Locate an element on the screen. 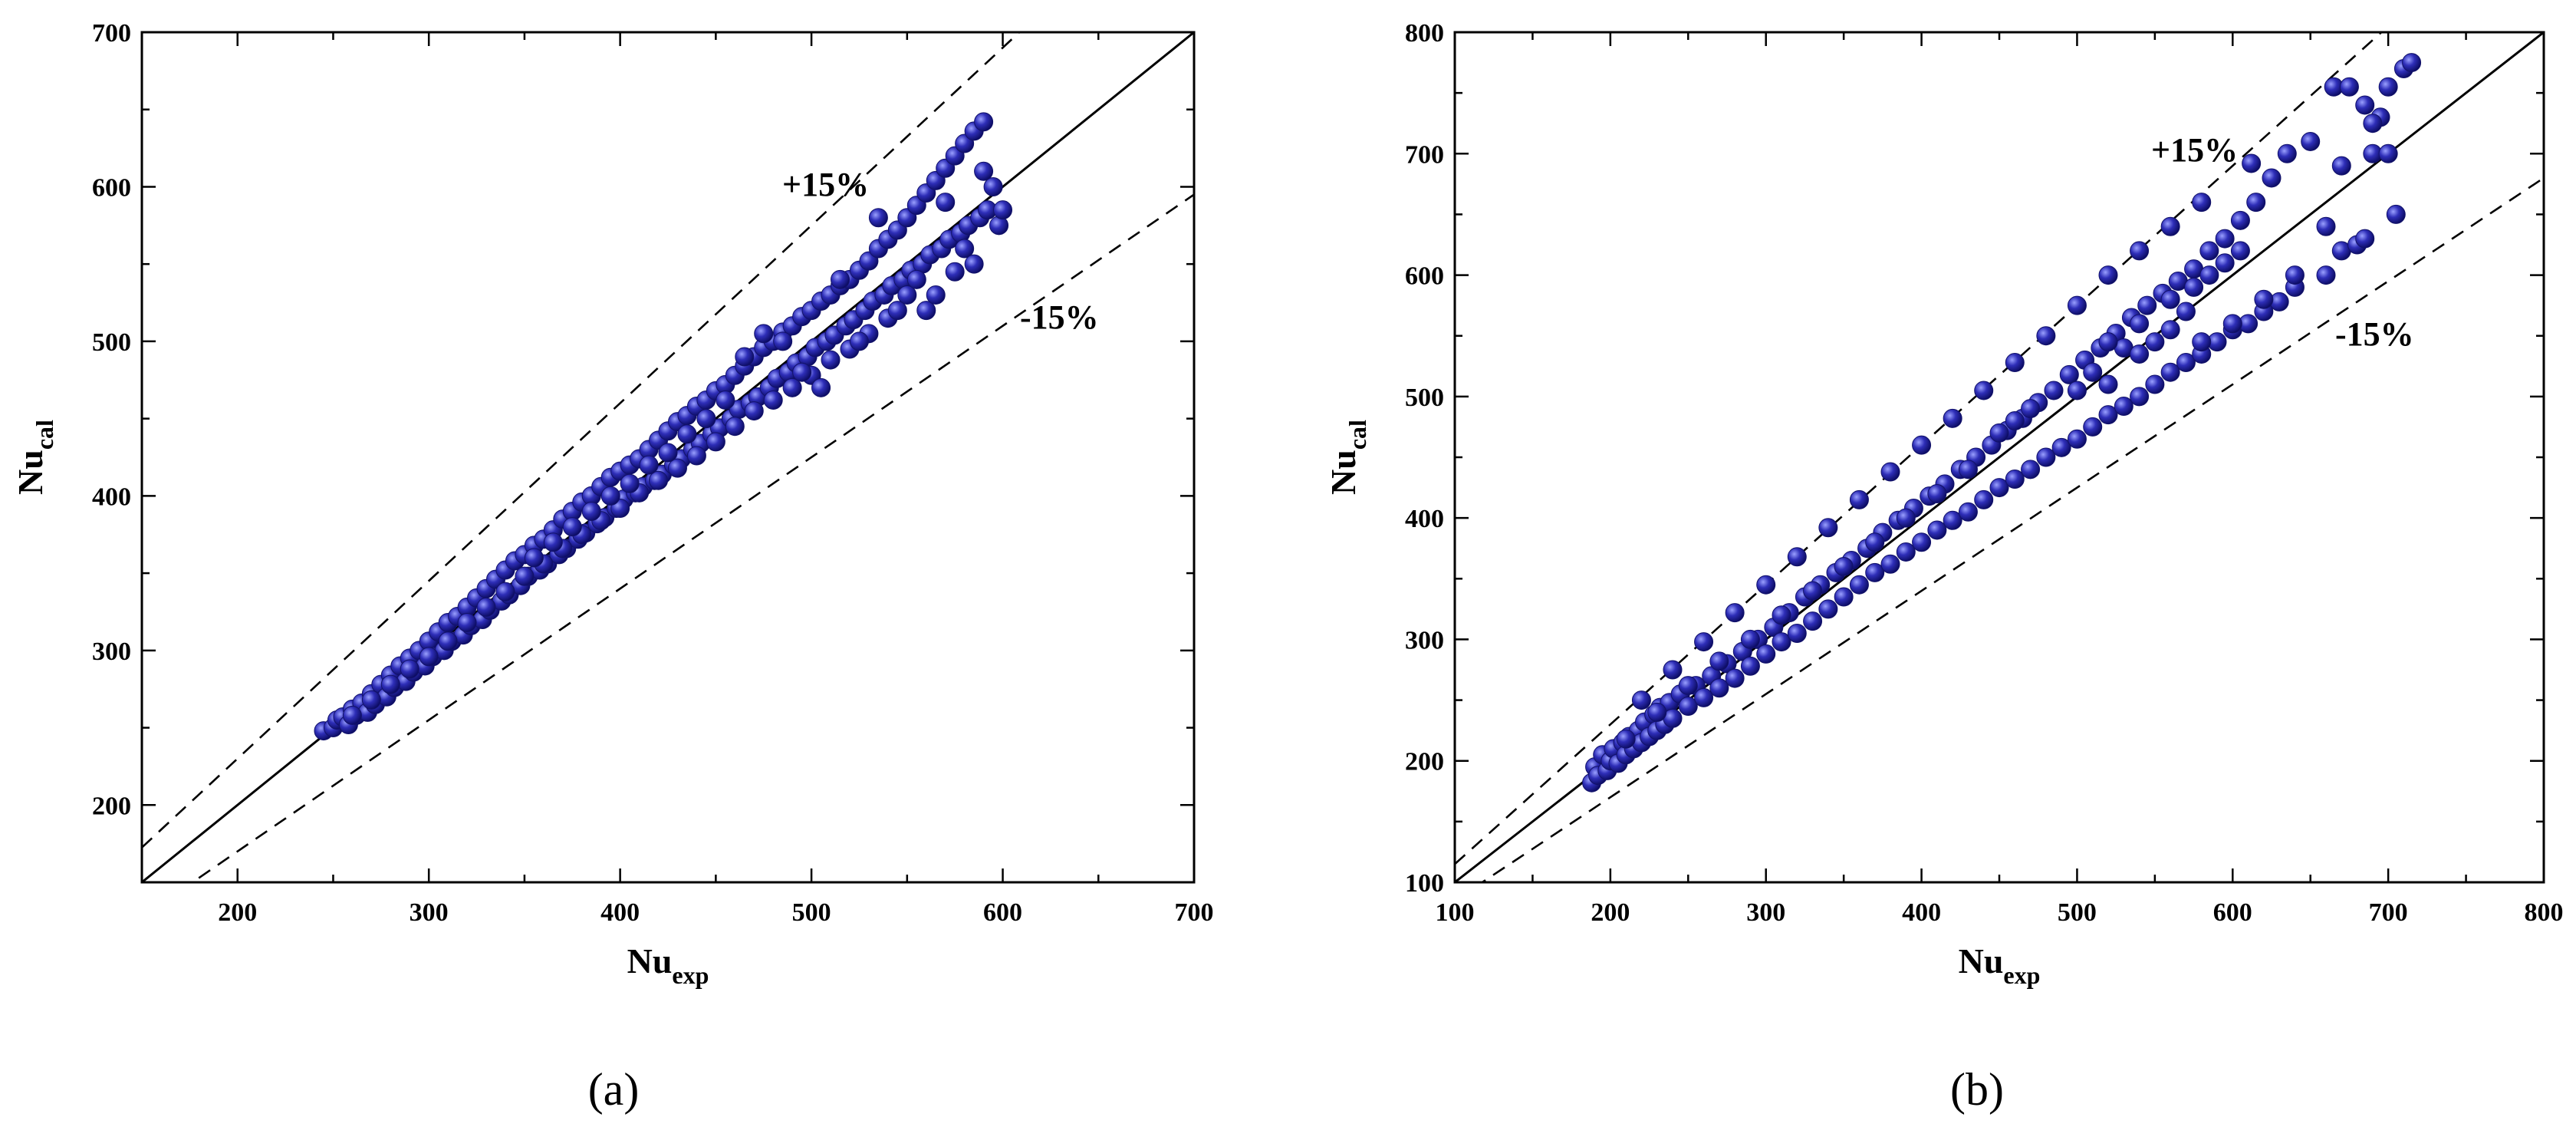 The width and height of the screenshot is (2576, 1137). x-tick-label: 600 is located at coordinates (2232, 912).